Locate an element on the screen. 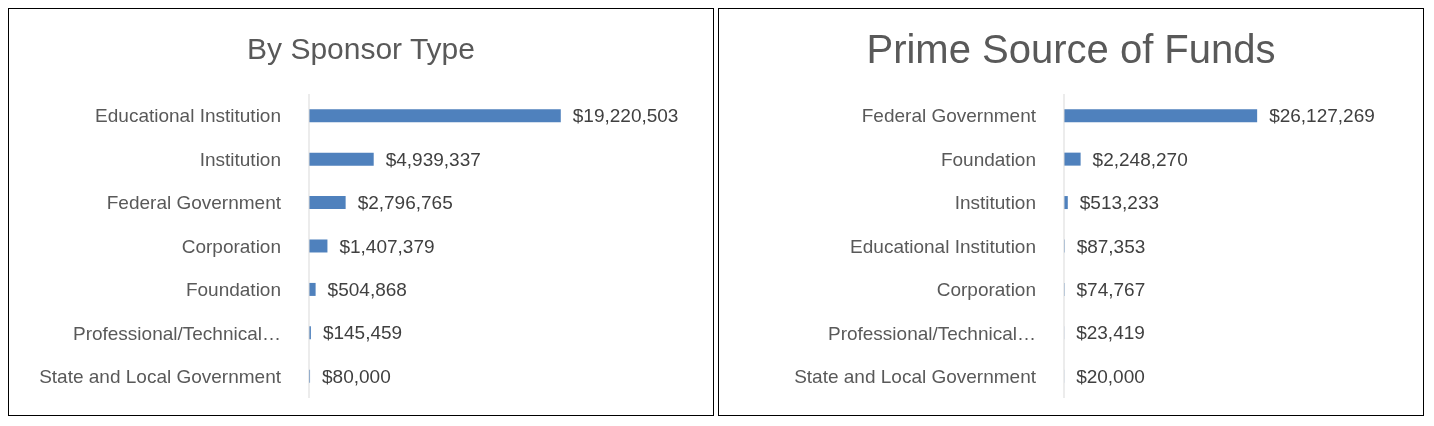 This screenshot has height=426, width=1434. data-label: $2,796,765 is located at coordinates (405, 203).